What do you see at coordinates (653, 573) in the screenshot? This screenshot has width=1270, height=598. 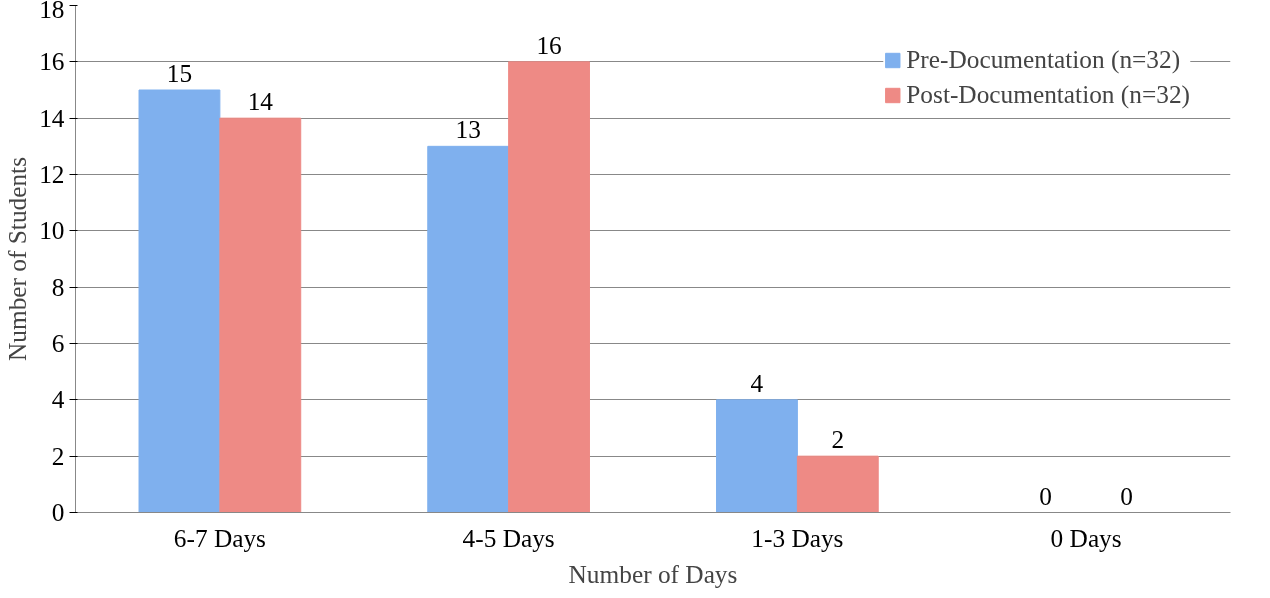 I see `x-axis-title: Number of Days` at bounding box center [653, 573].